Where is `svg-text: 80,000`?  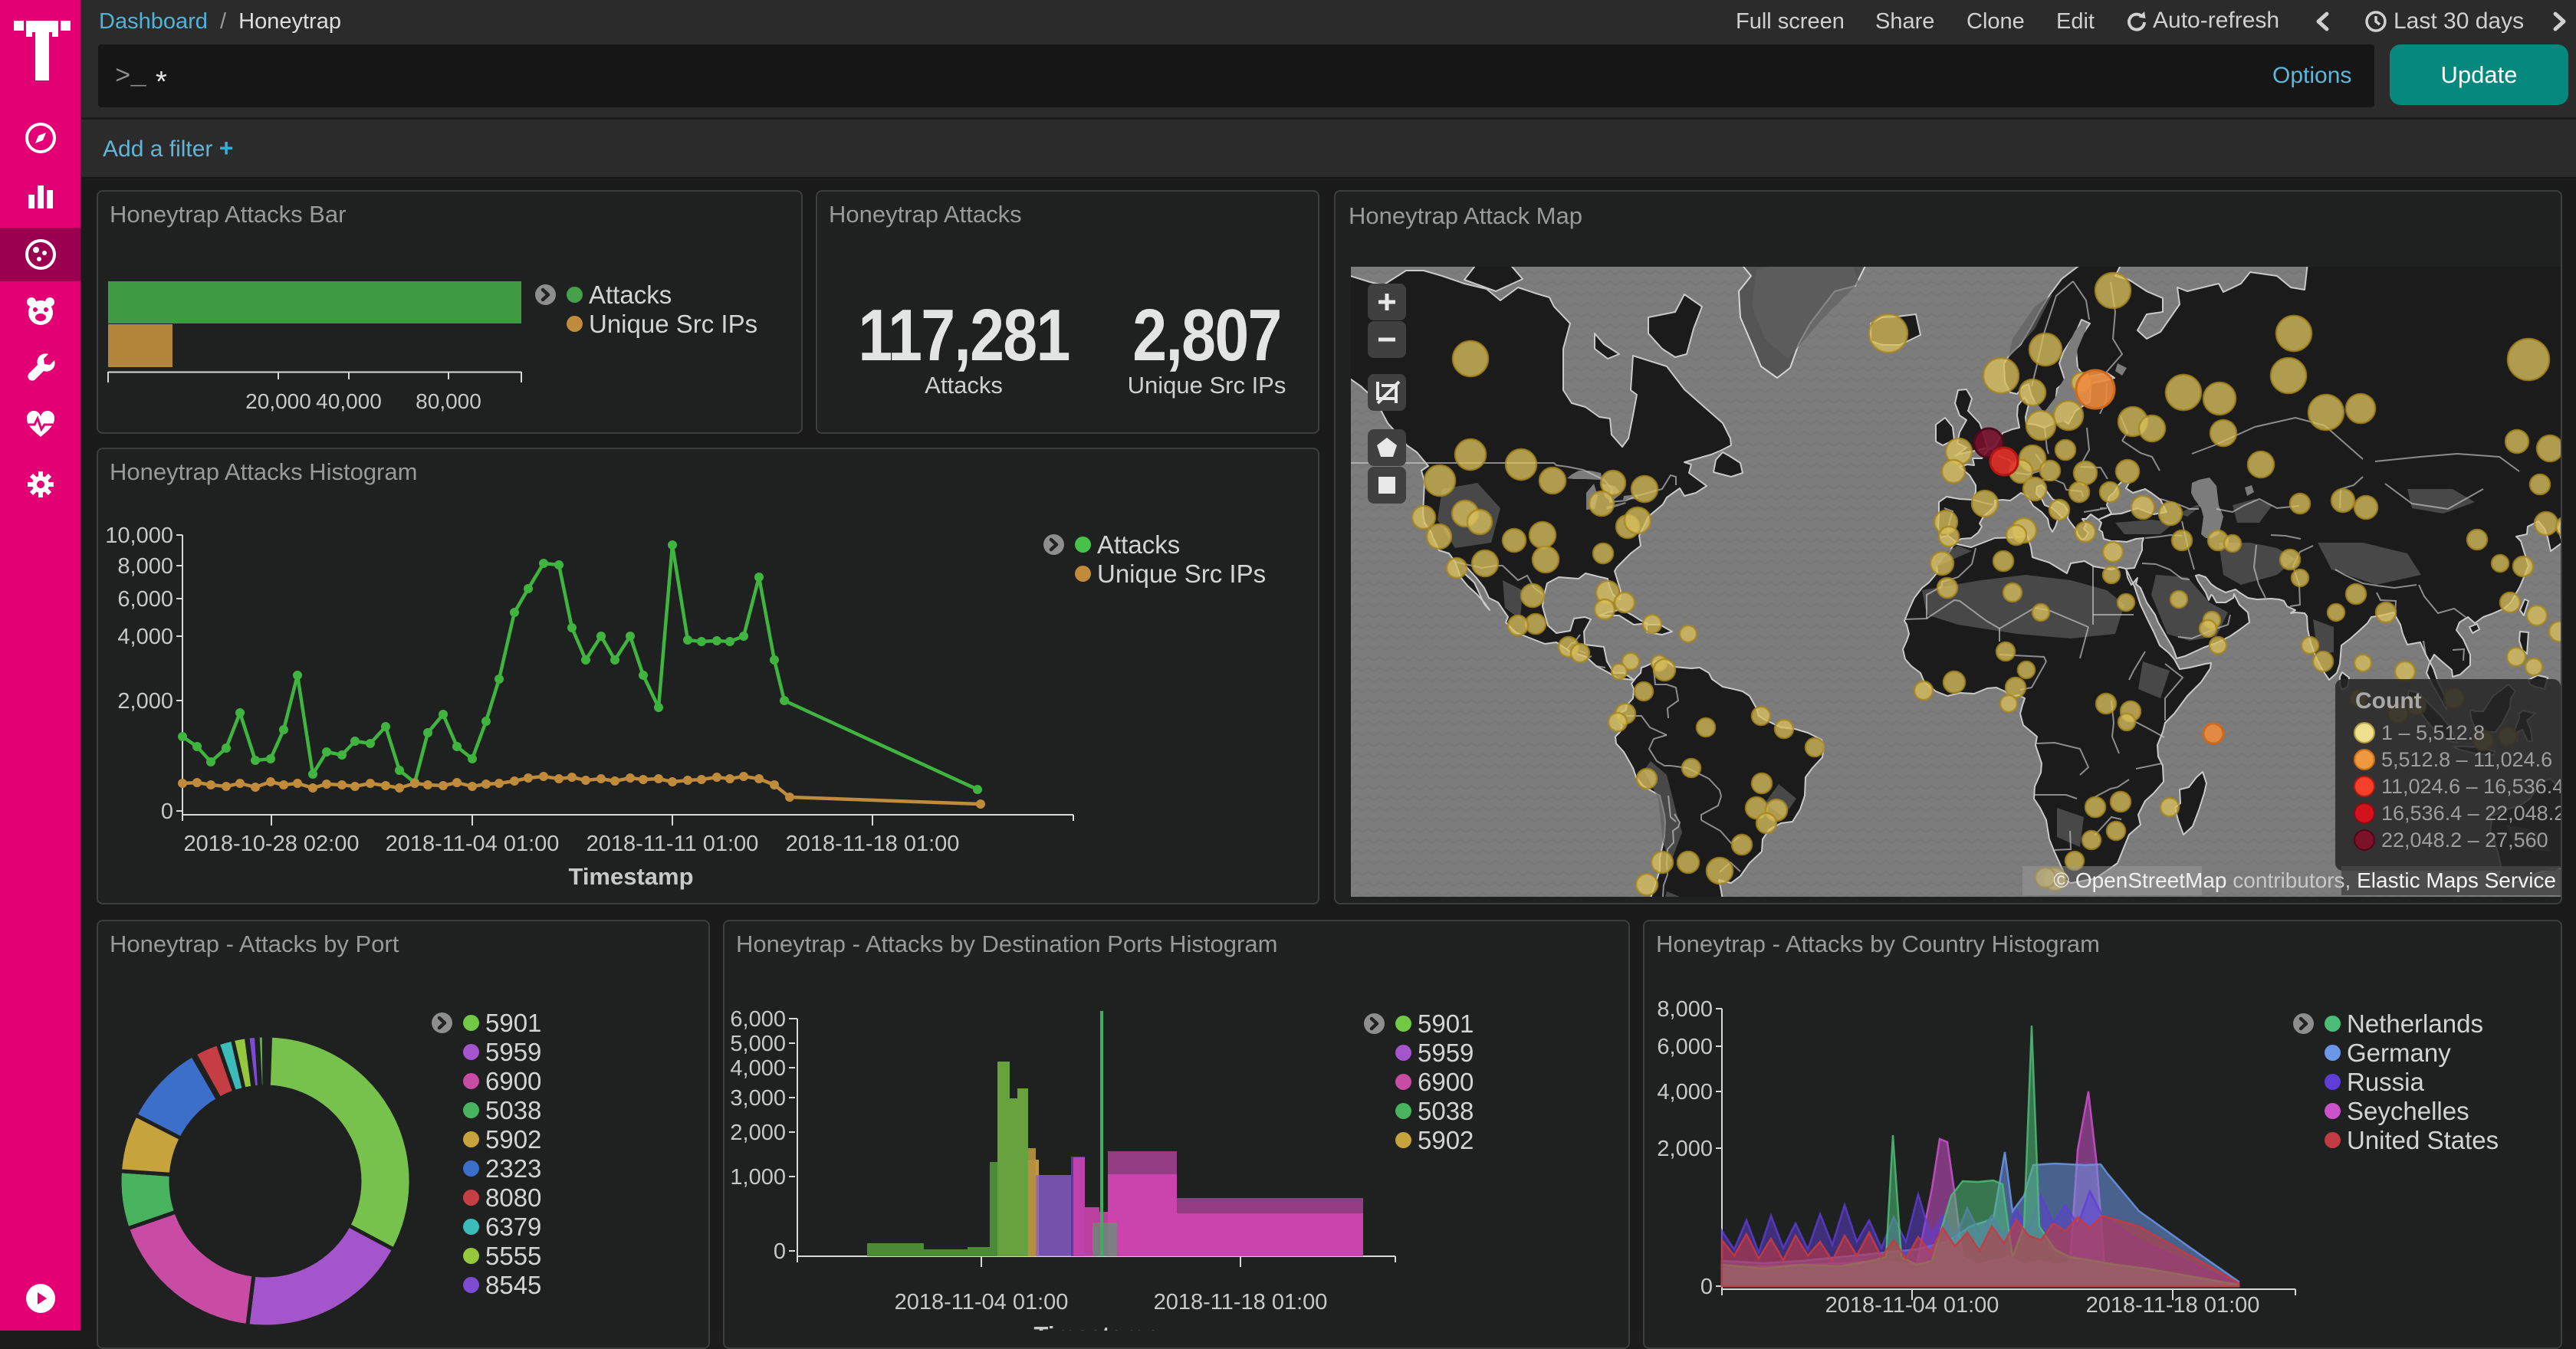
svg-text: 80,000 is located at coordinates (449, 401).